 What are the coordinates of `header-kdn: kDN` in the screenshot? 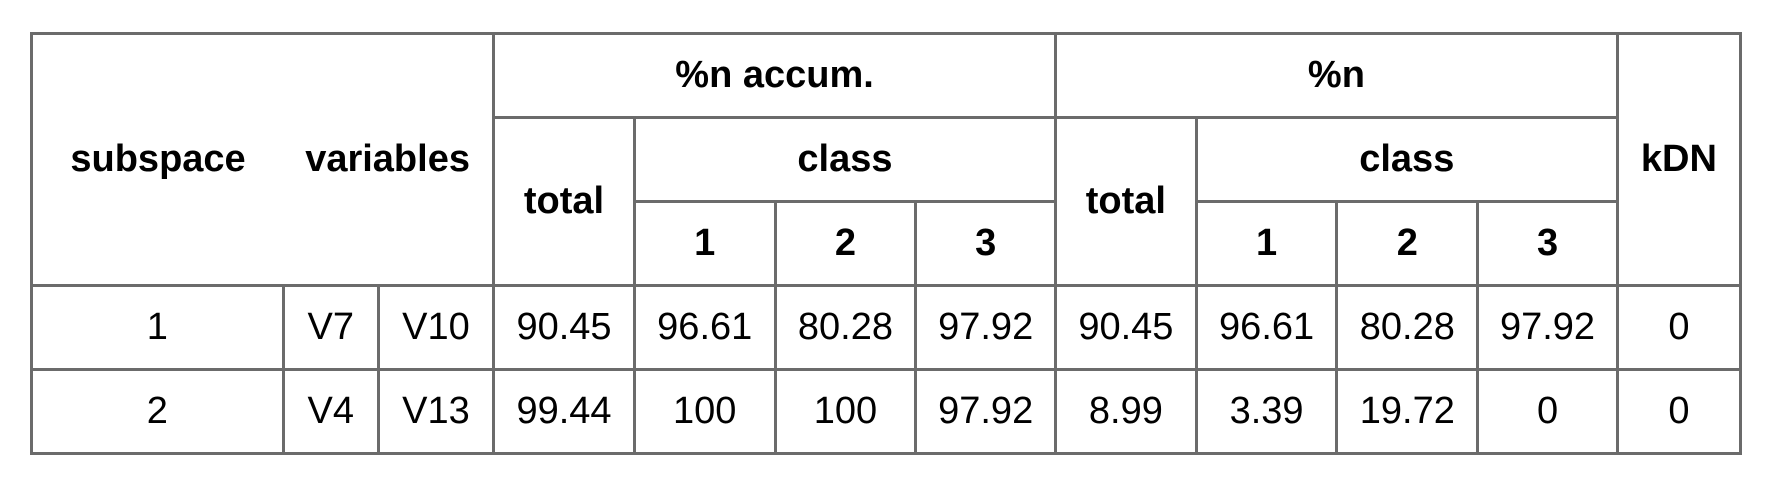 It's located at (1679, 159).